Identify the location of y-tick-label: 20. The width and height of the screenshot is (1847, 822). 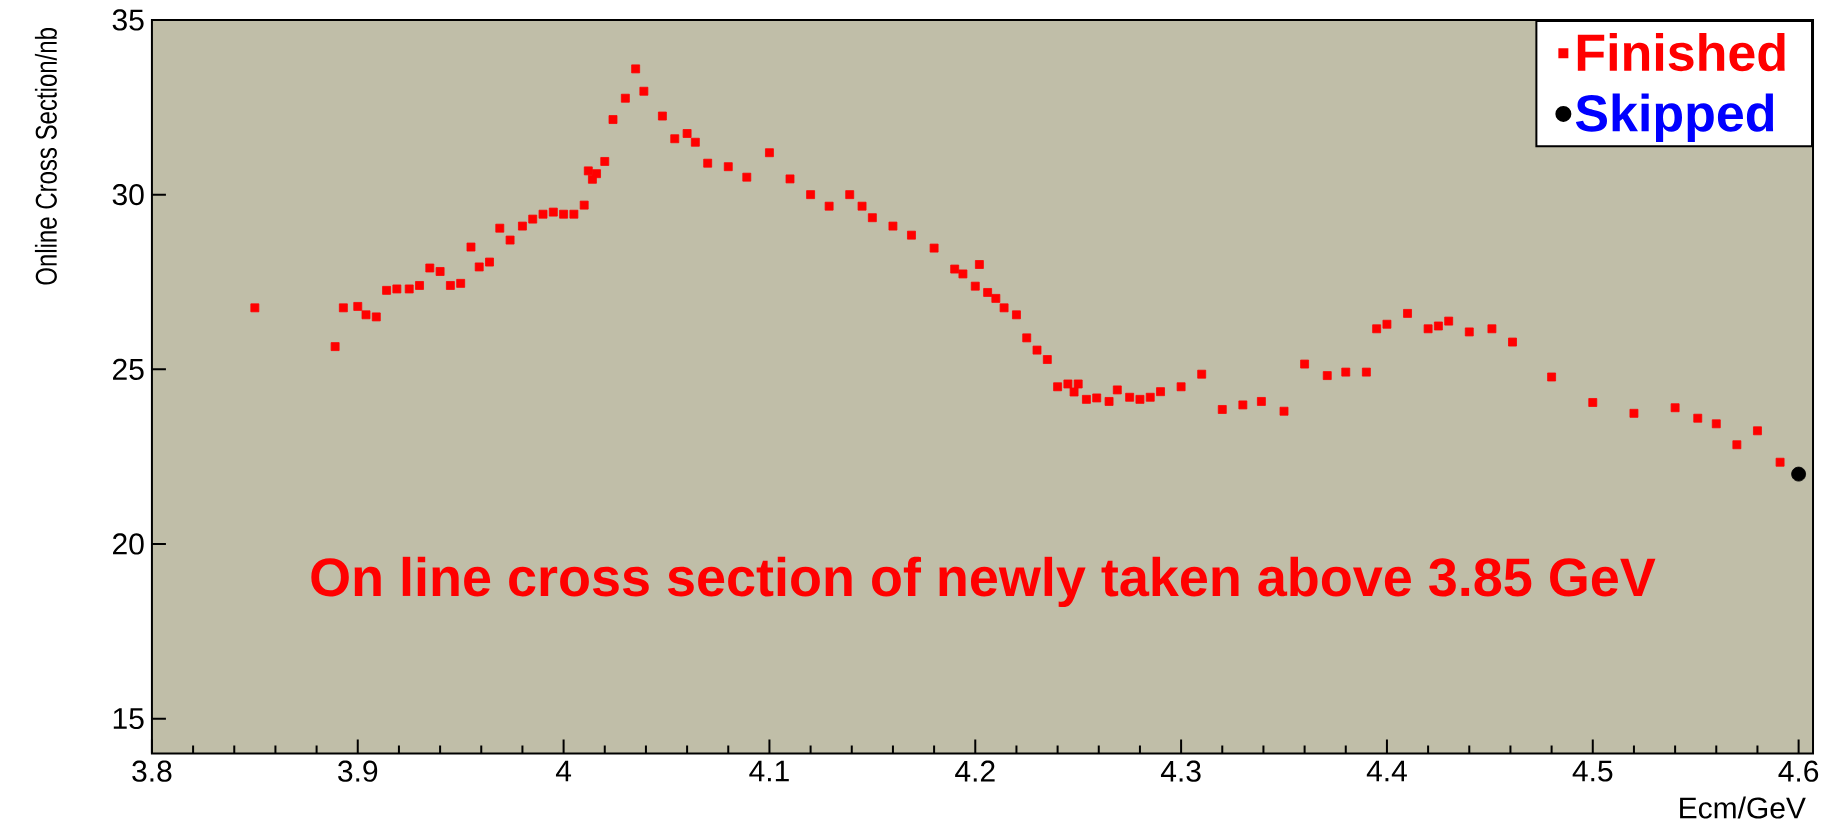
(128, 544).